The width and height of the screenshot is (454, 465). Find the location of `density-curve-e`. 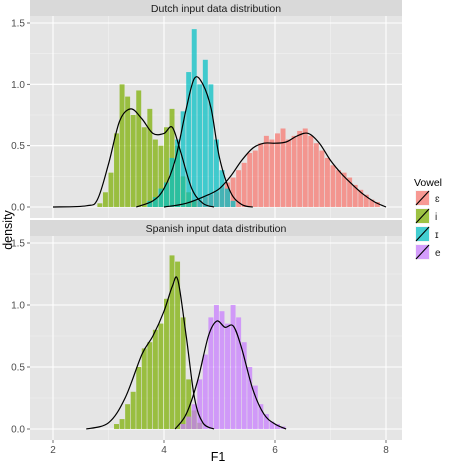

density-curve-e is located at coordinates (230, 375).